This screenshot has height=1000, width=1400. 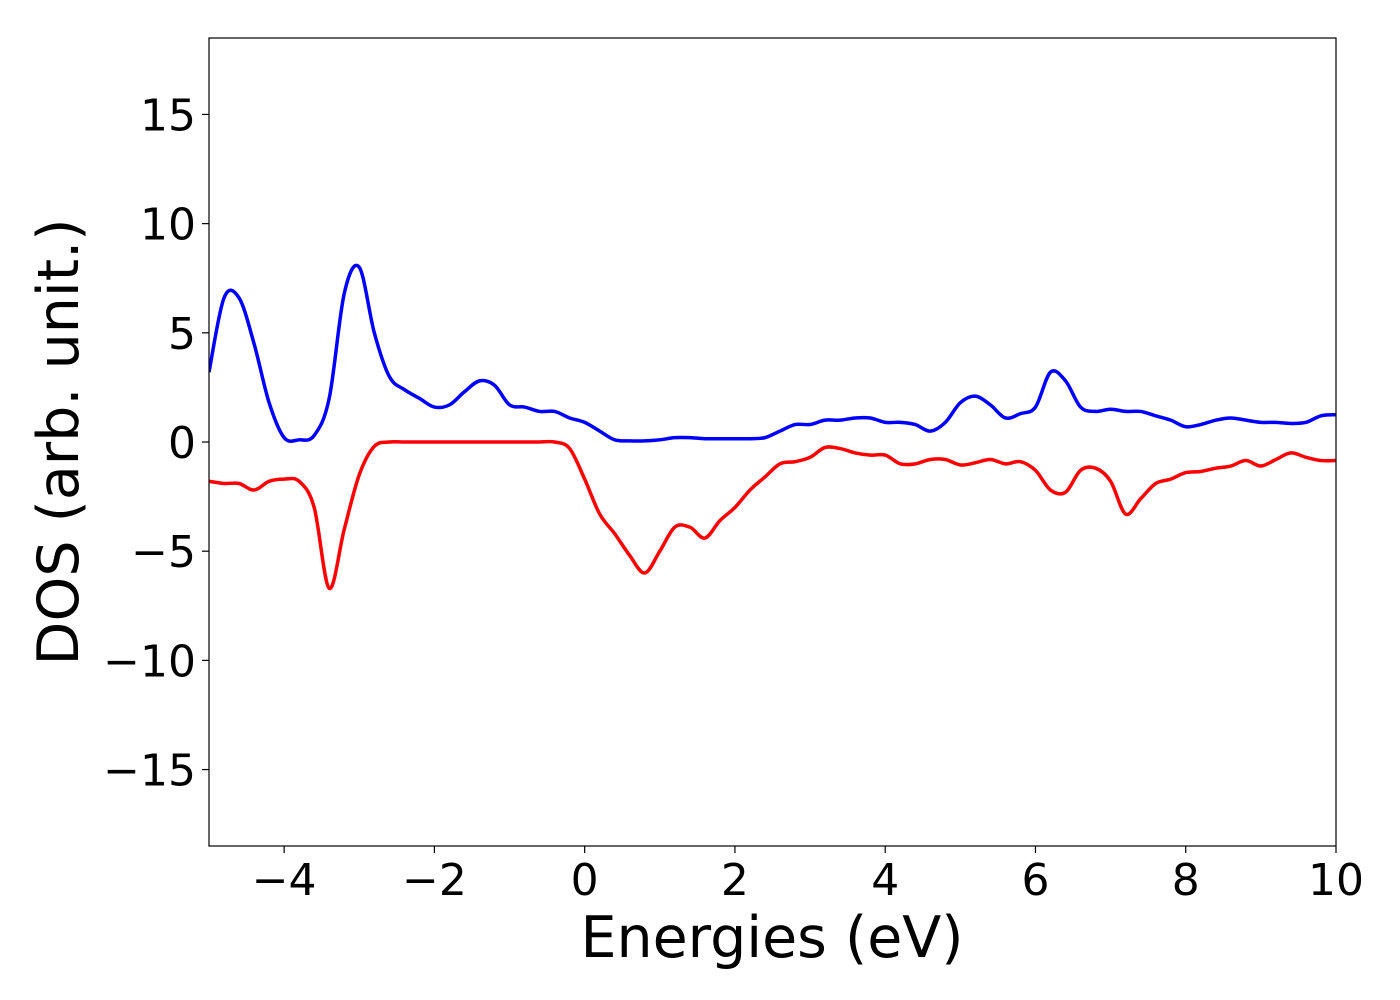 I want to click on y-tick-label: 10, so click(x=168, y=225).